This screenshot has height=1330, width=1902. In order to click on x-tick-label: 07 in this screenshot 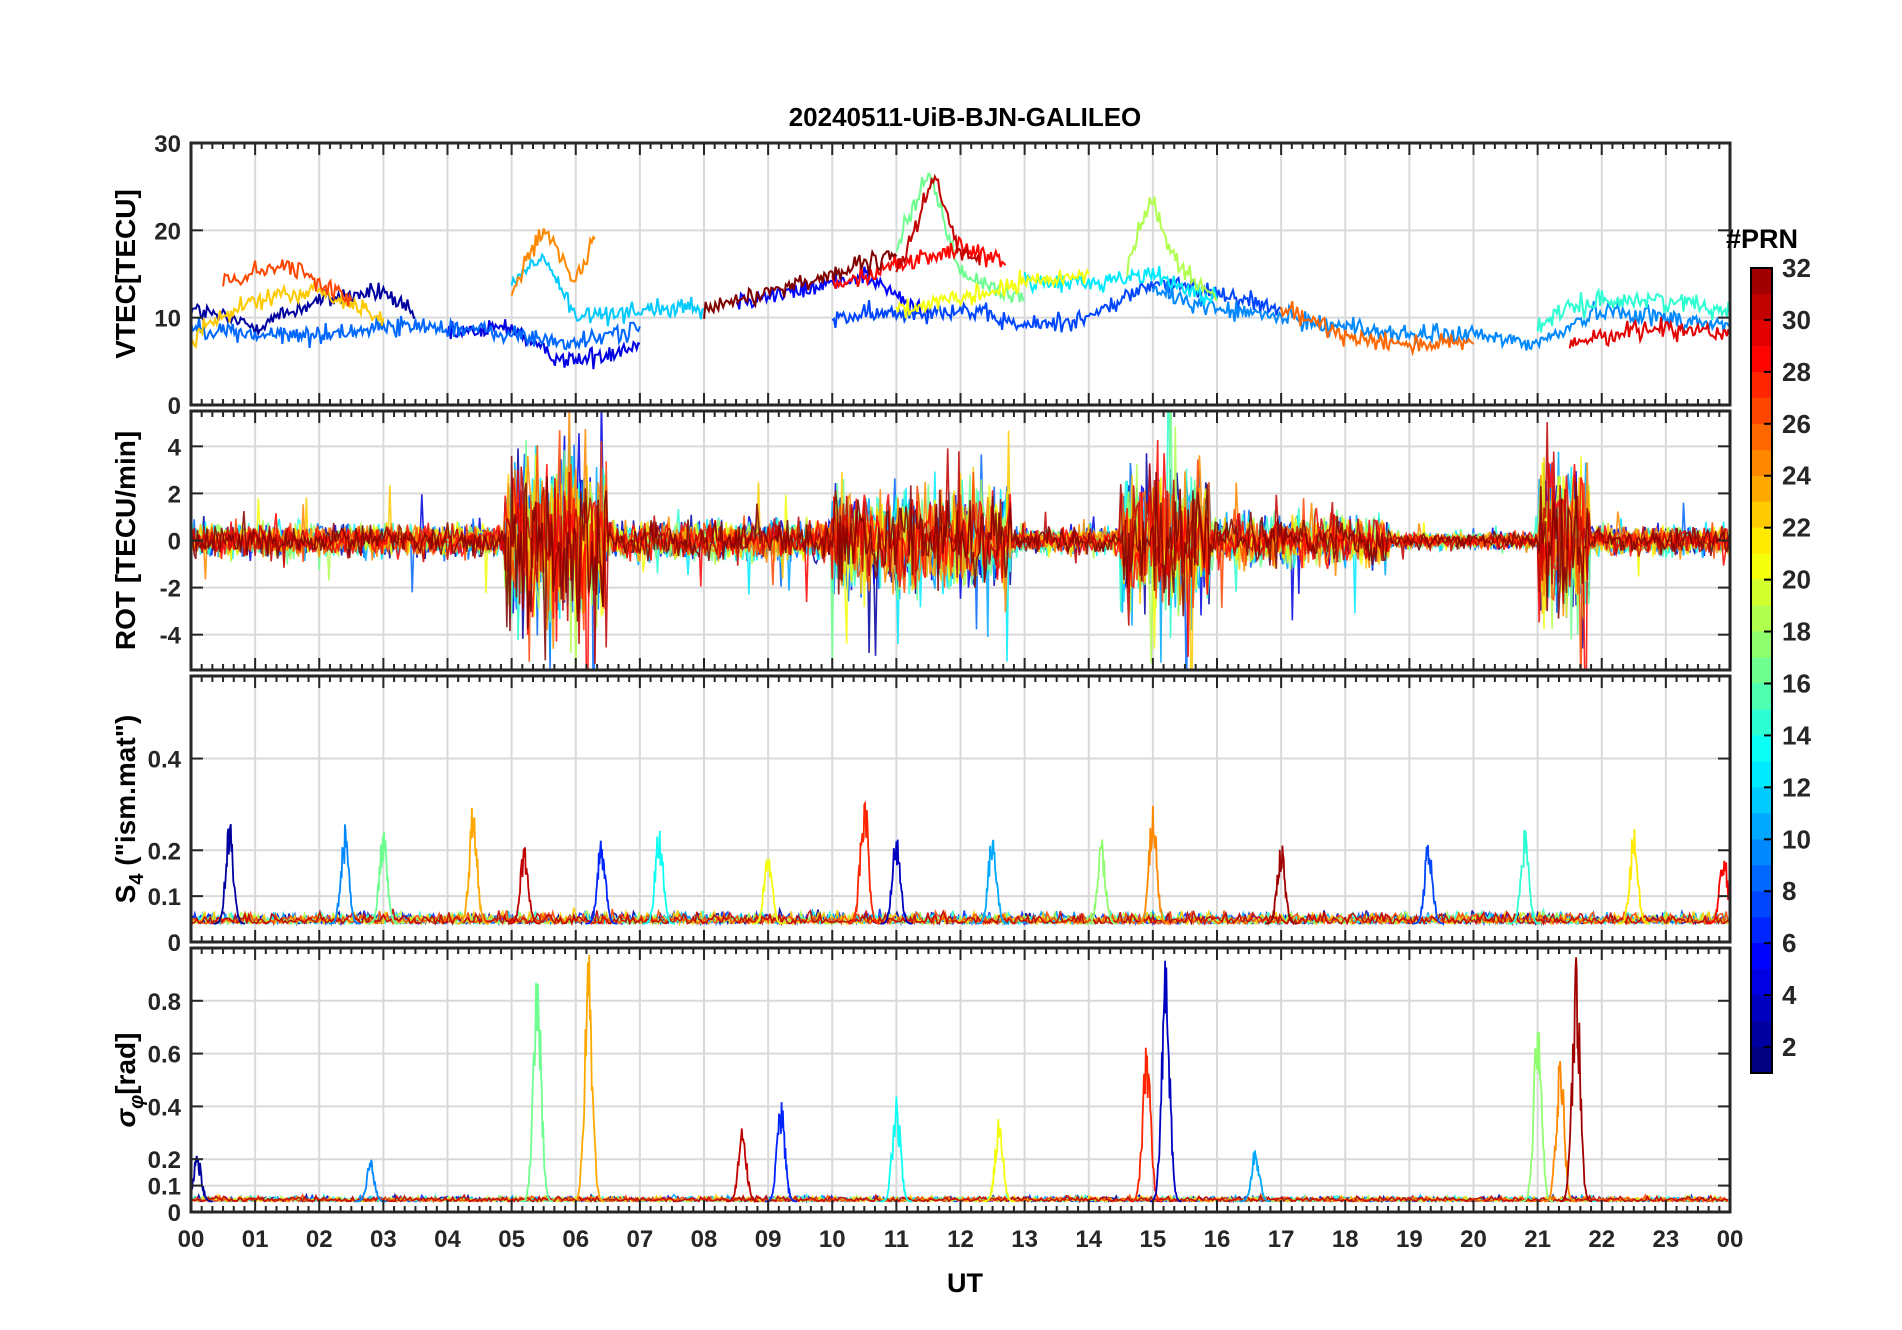, I will do `click(640, 1239)`.